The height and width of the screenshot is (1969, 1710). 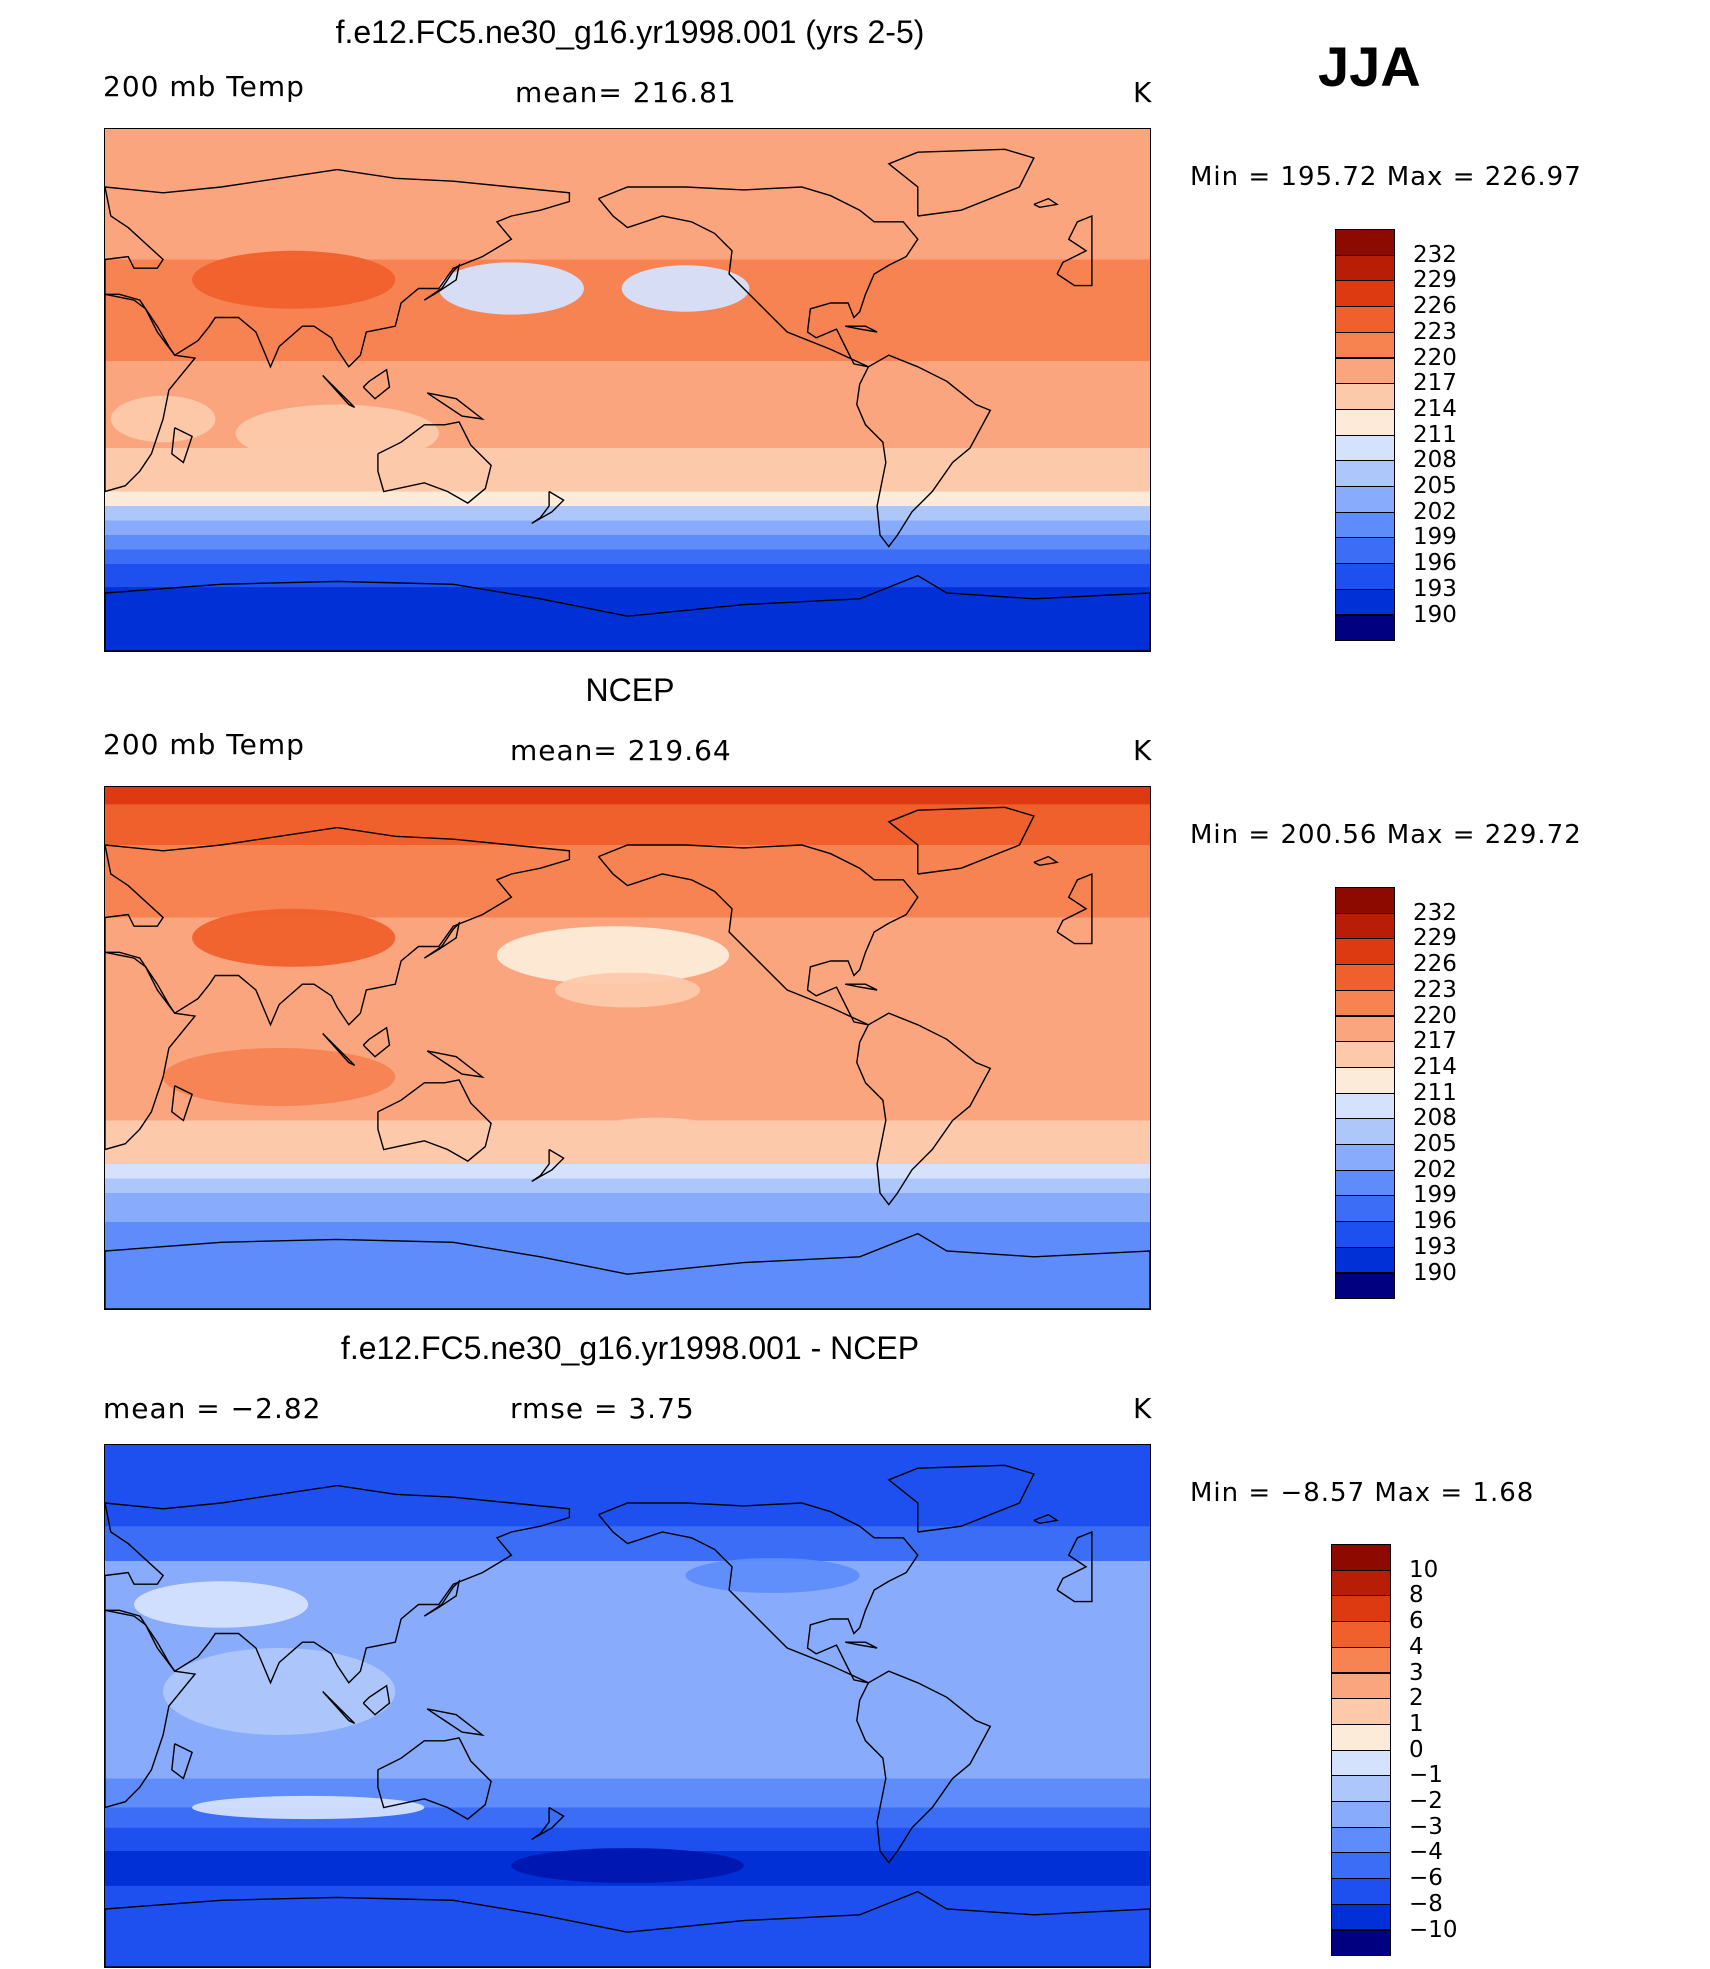 What do you see at coordinates (204, 86) in the screenshot?
I see `panel-1-variable-label: 200 mb Temp` at bounding box center [204, 86].